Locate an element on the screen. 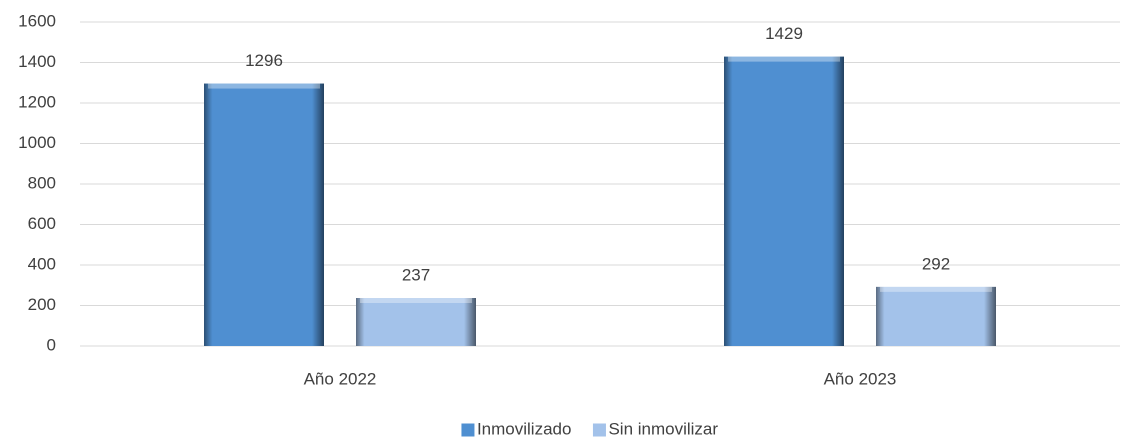 Image resolution: width=1127 pixels, height=441 pixels. y-tick-label: 0 is located at coordinates (51, 344).